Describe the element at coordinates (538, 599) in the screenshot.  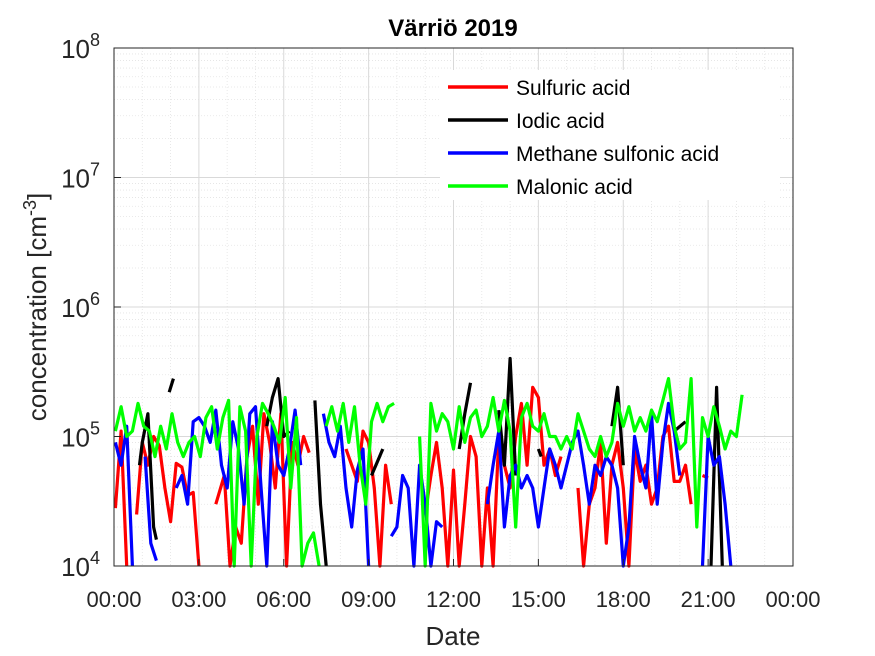
I see `x-tick-label: 15:00` at that location.